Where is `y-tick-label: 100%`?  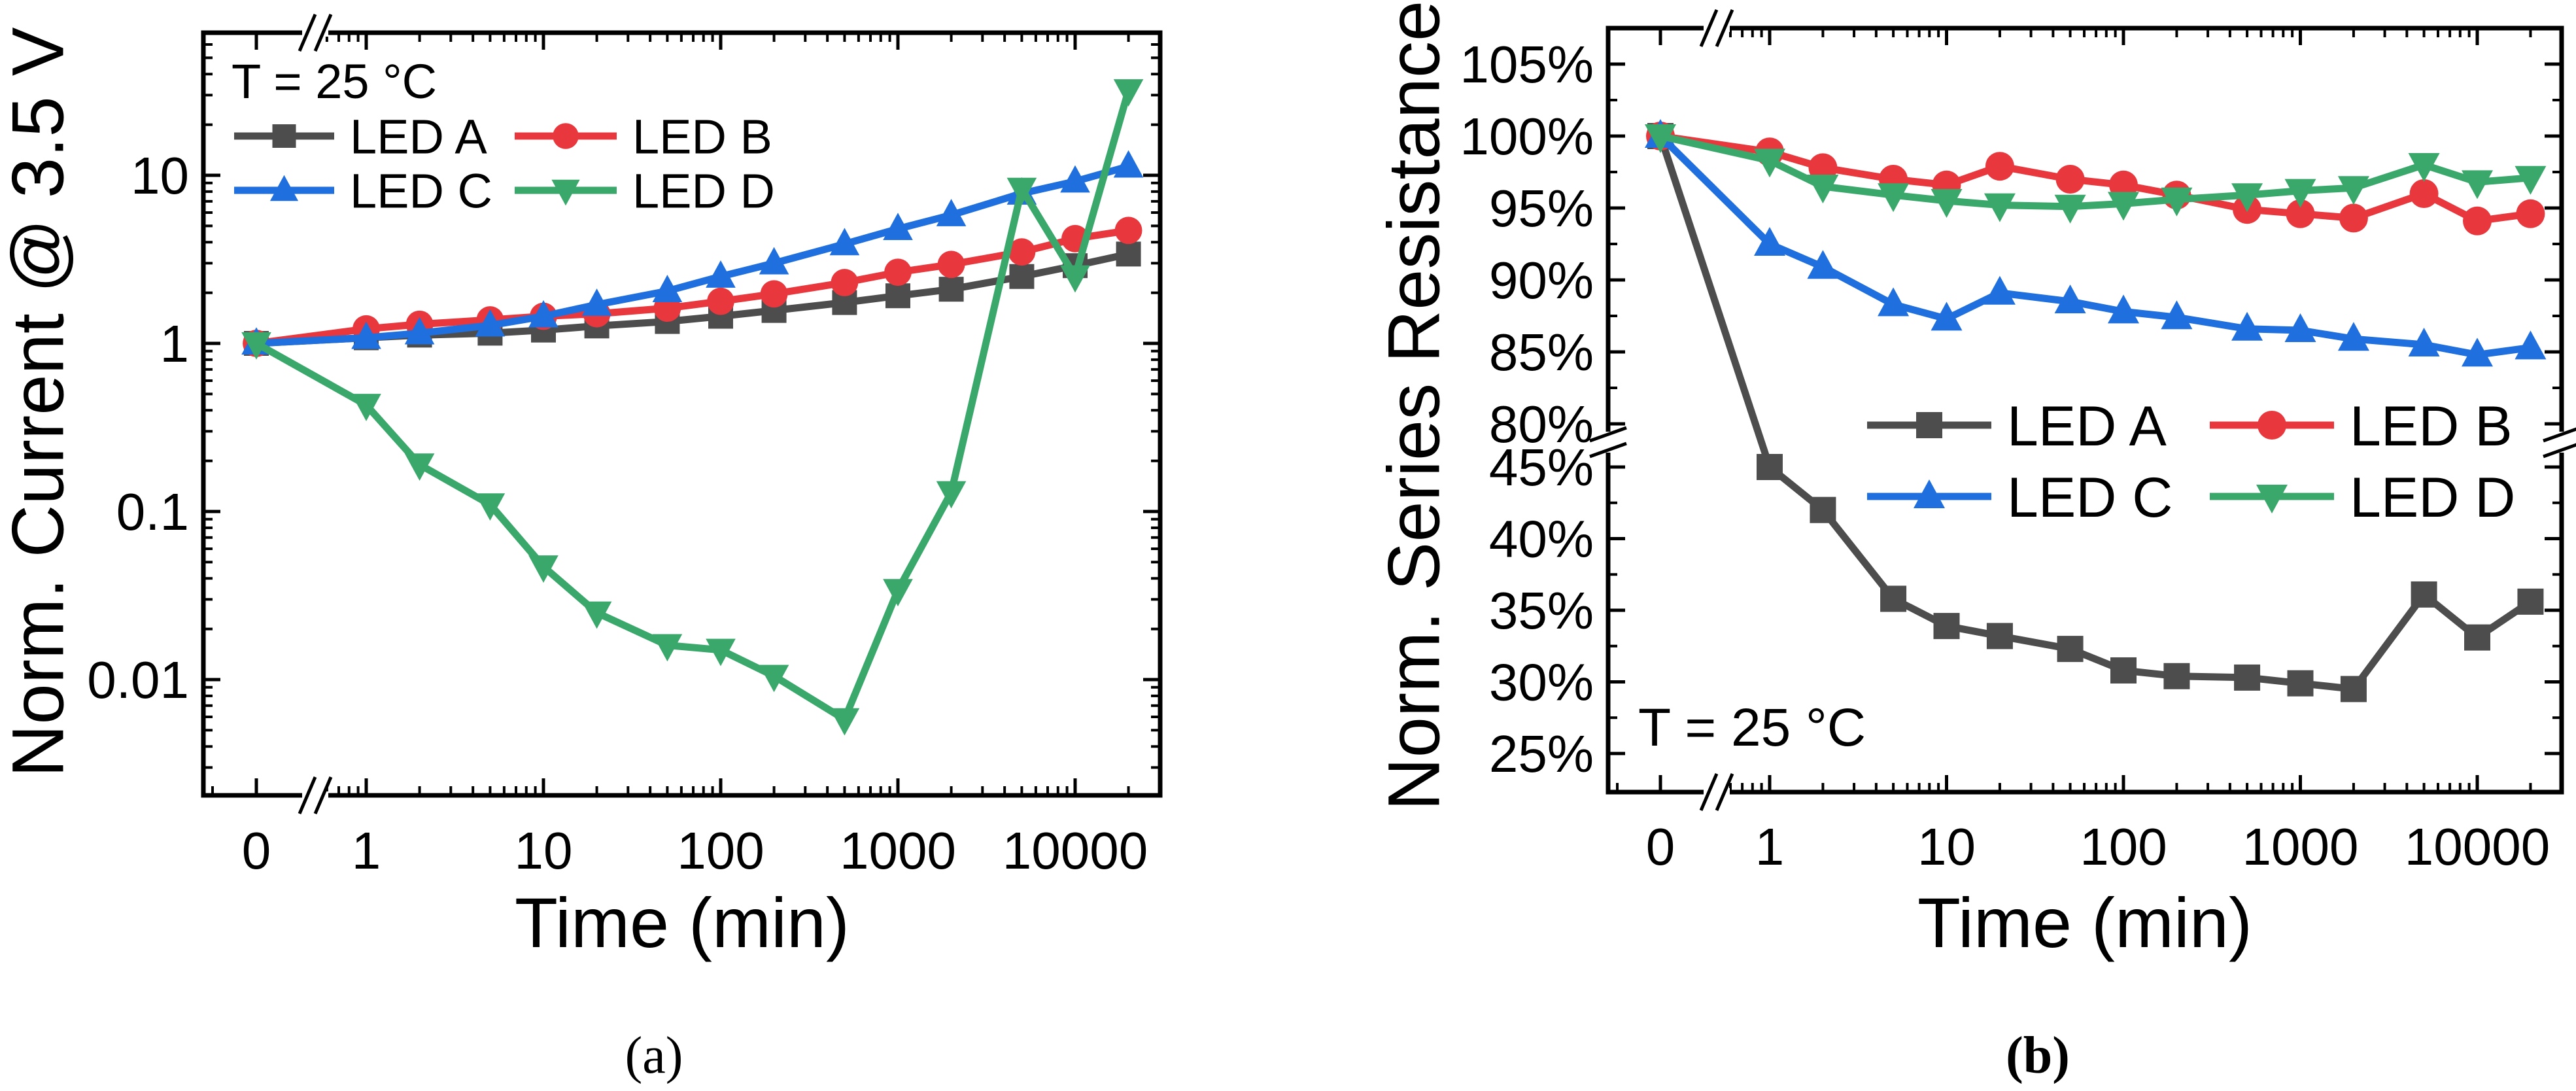 y-tick-label: 100% is located at coordinates (1527, 136).